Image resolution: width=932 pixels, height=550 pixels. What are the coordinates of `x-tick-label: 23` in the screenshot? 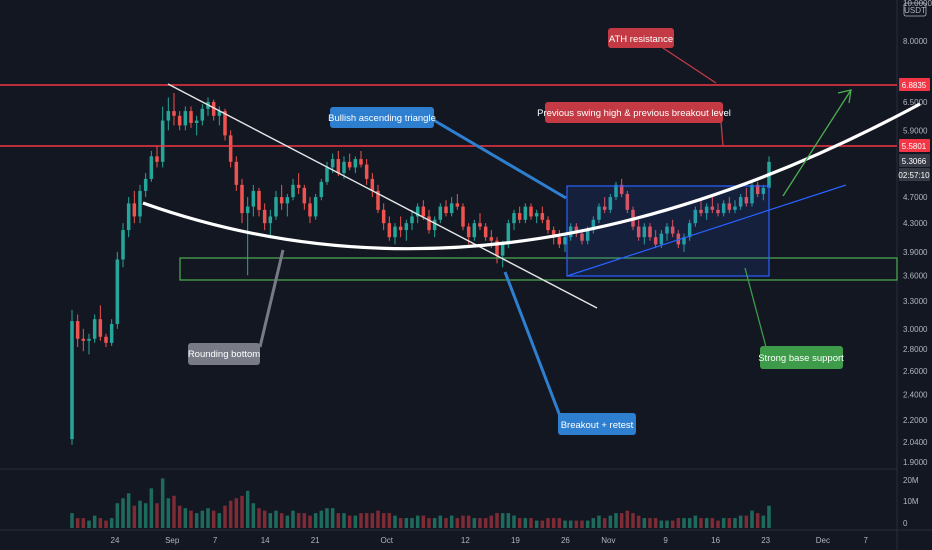 It's located at (765, 540).